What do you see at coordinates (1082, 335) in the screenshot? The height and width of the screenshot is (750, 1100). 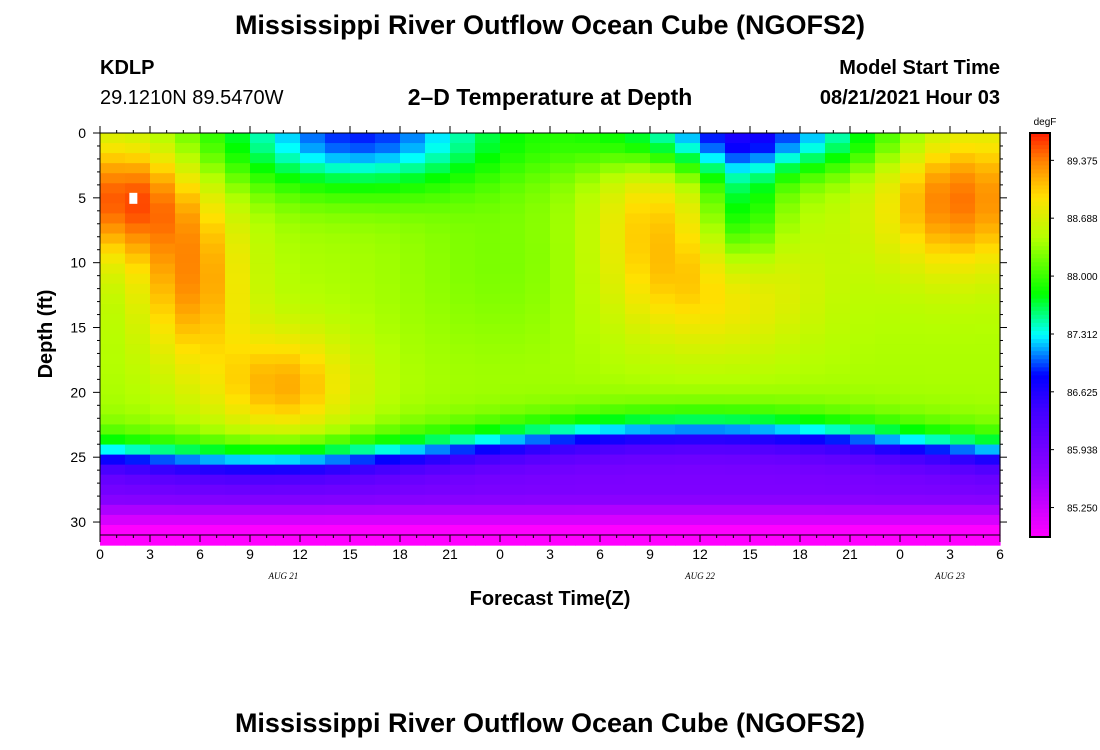 I see `colorbar-tick-label: 87.312` at bounding box center [1082, 335].